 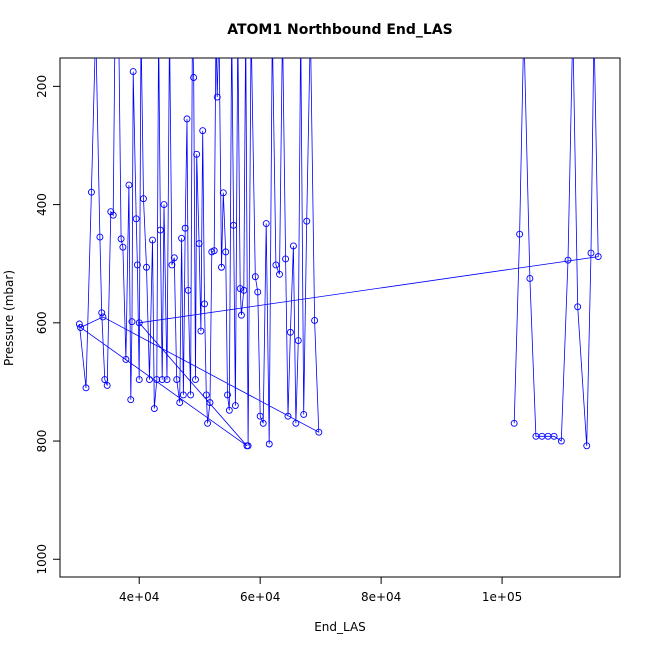 I want to click on y-tick-label: 400, so click(x=42, y=204).